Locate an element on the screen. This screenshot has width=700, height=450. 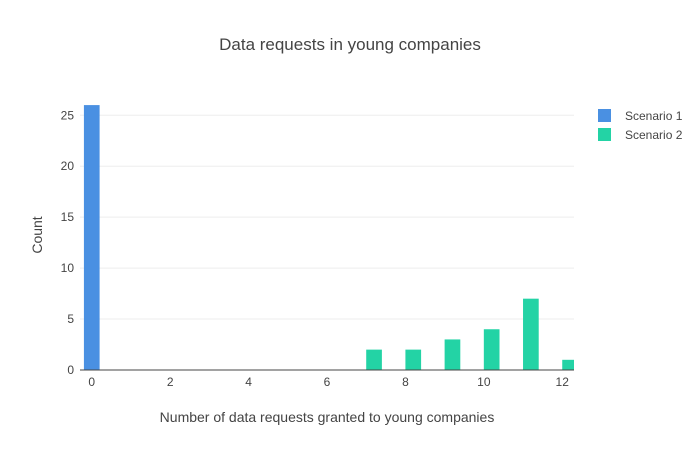
legend-label: Scenario 2 is located at coordinates (654, 135).